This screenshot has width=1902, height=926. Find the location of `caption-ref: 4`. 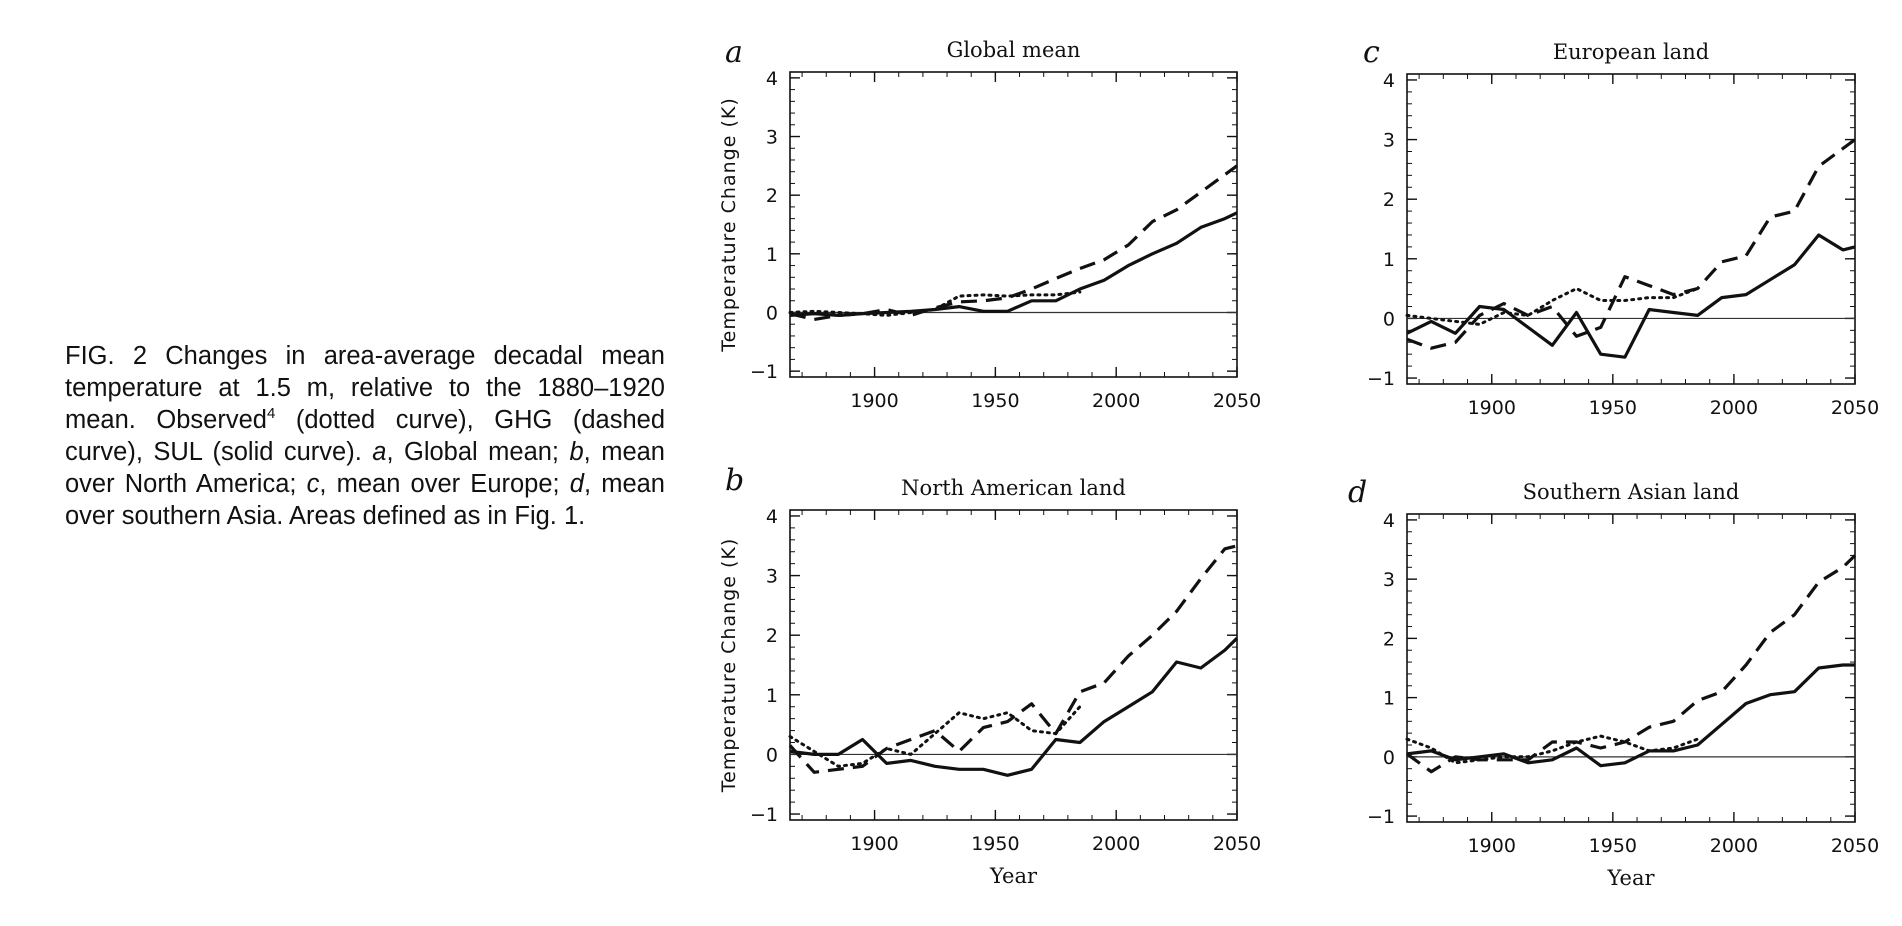

caption-ref: 4 is located at coordinates (271, 413).